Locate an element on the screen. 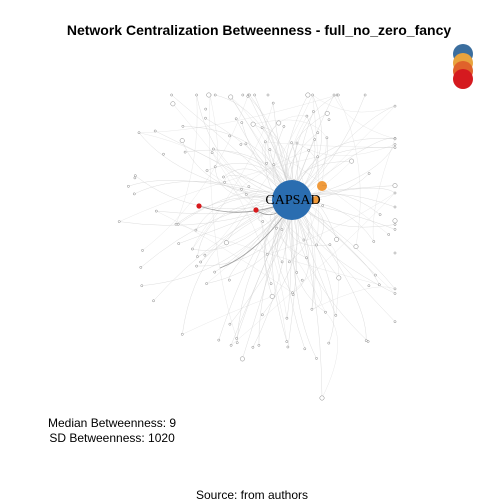 Image resolution: width=504 pixels, height=504 pixels. hub-label: CAPSAD is located at coordinates (292, 200).